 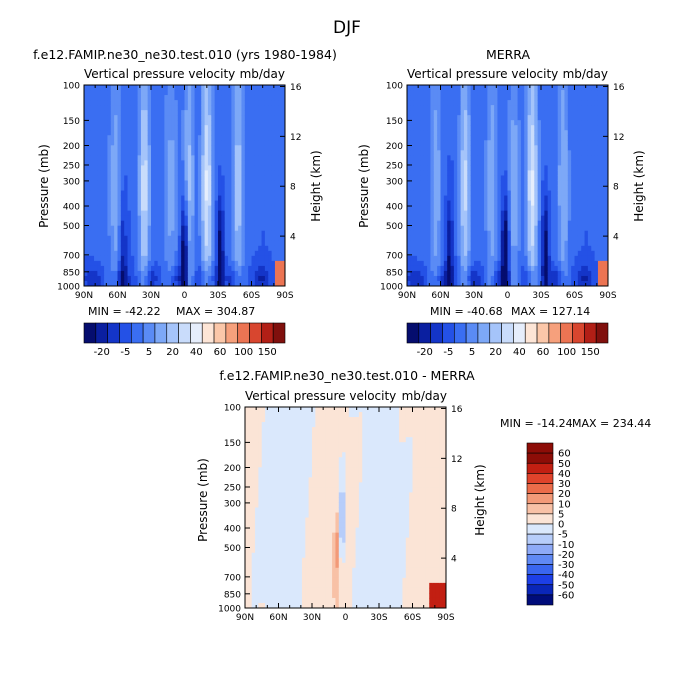 What do you see at coordinates (394, 166) in the screenshot?
I see `obs-ytick-label: 250` at bounding box center [394, 166].